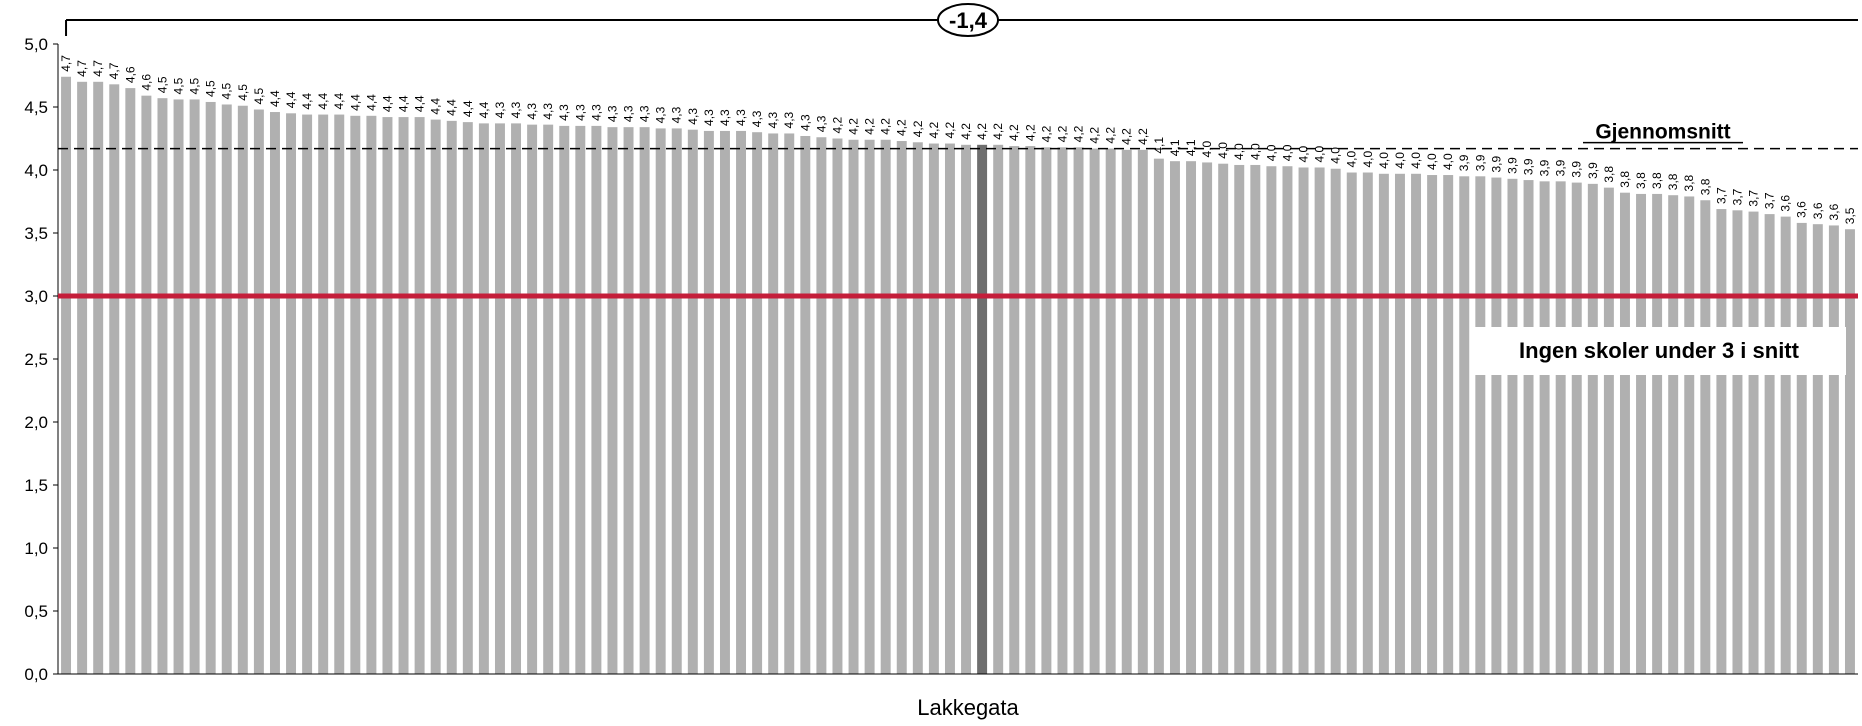  Describe the element at coordinates (36, 548) in the screenshot. I see `y-tick-label: 1,0` at that location.